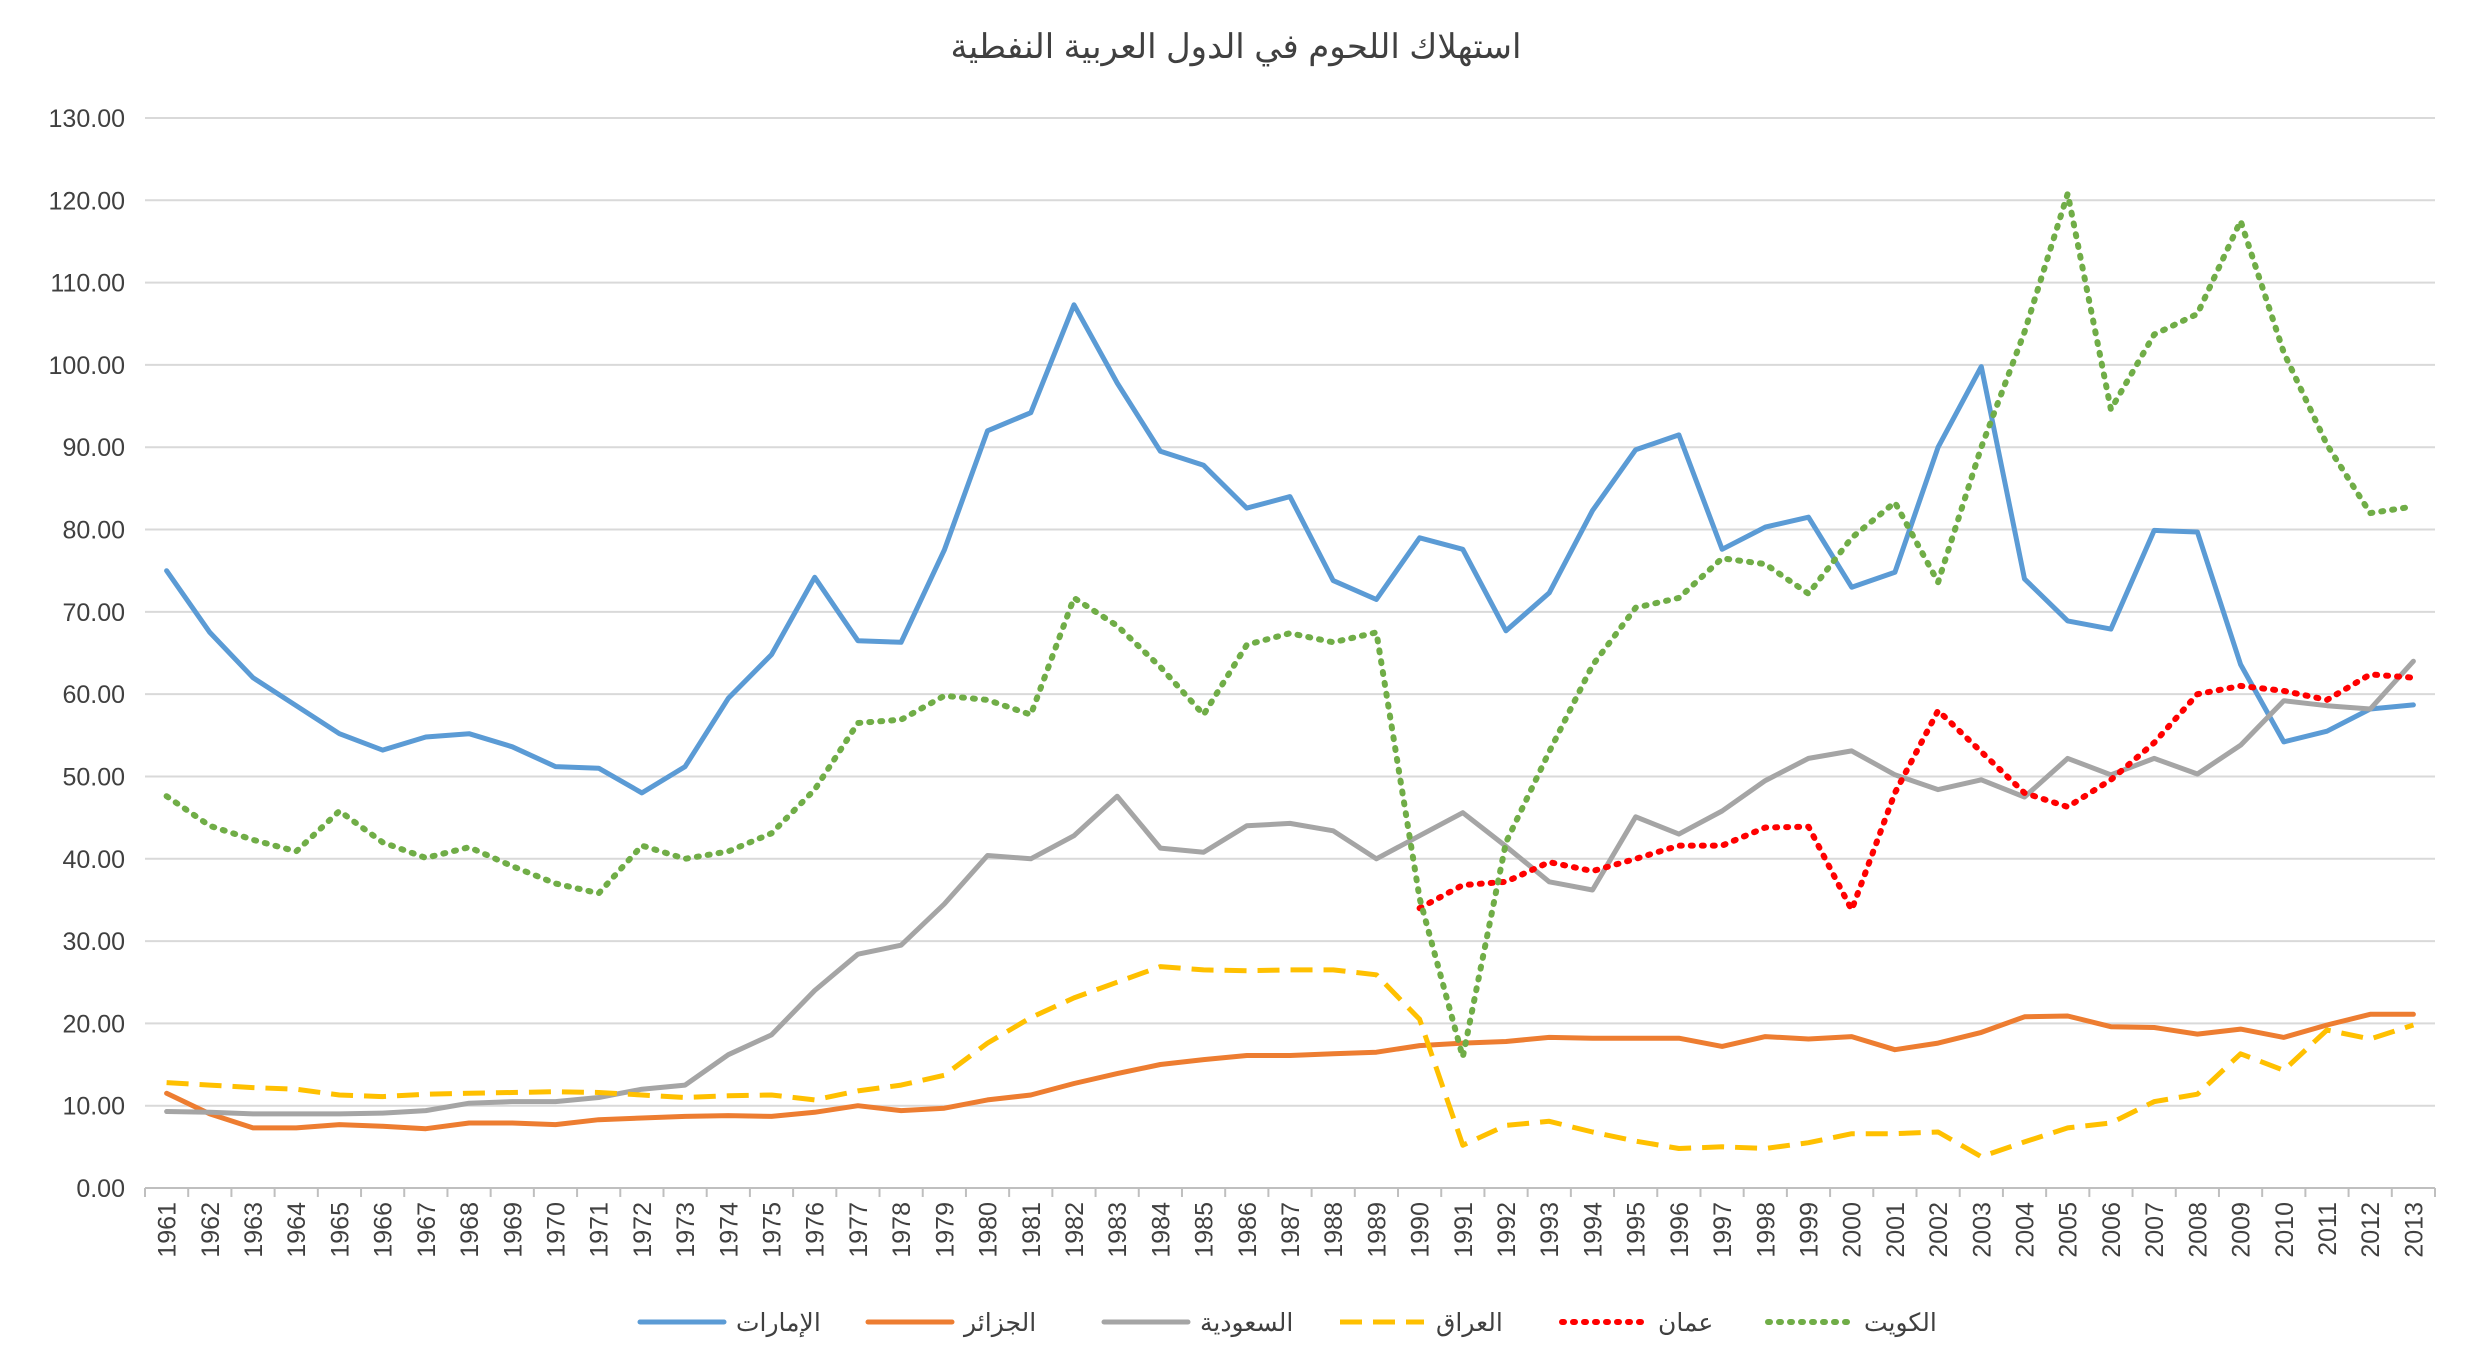 The width and height of the screenshot is (2472, 1366). What do you see at coordinates (816, 1230) in the screenshot?
I see `x-tick-label: 1976` at bounding box center [816, 1230].